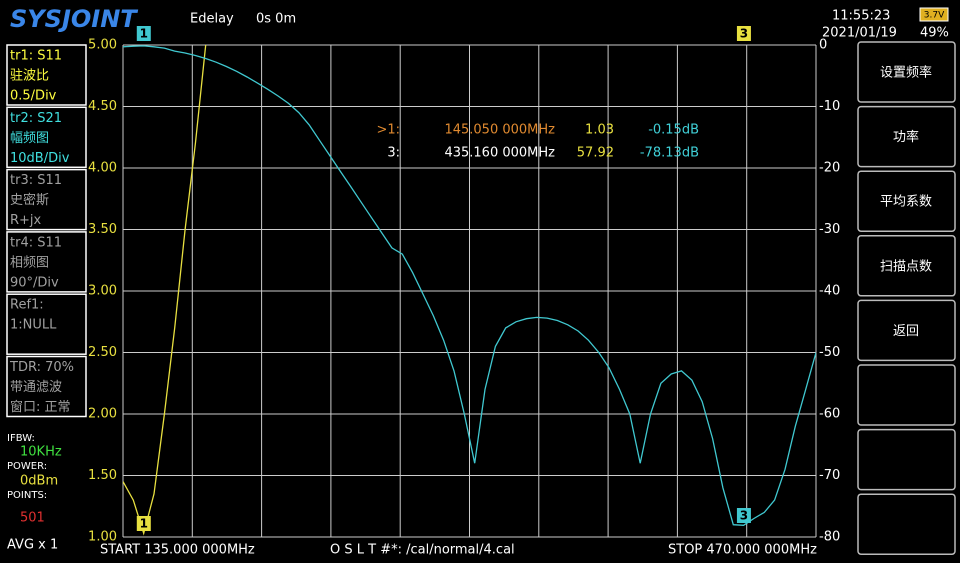 The height and width of the screenshot is (563, 960). Describe the element at coordinates (829, 414) in the screenshot. I see `y2-tick-label: -60` at that location.